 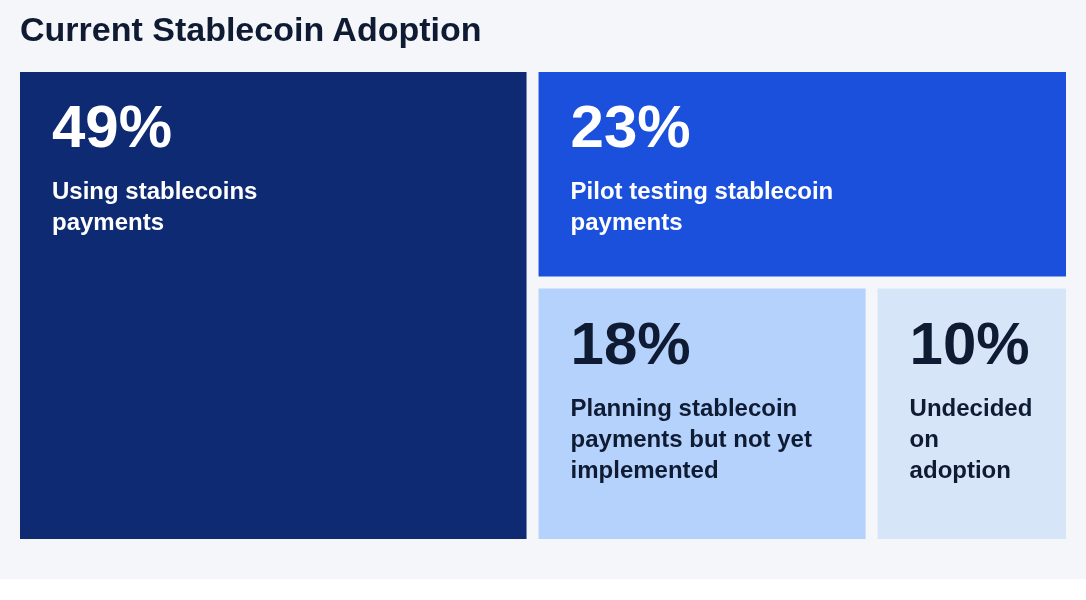 What do you see at coordinates (630, 126) in the screenshot?
I see `data-label: 23%` at bounding box center [630, 126].